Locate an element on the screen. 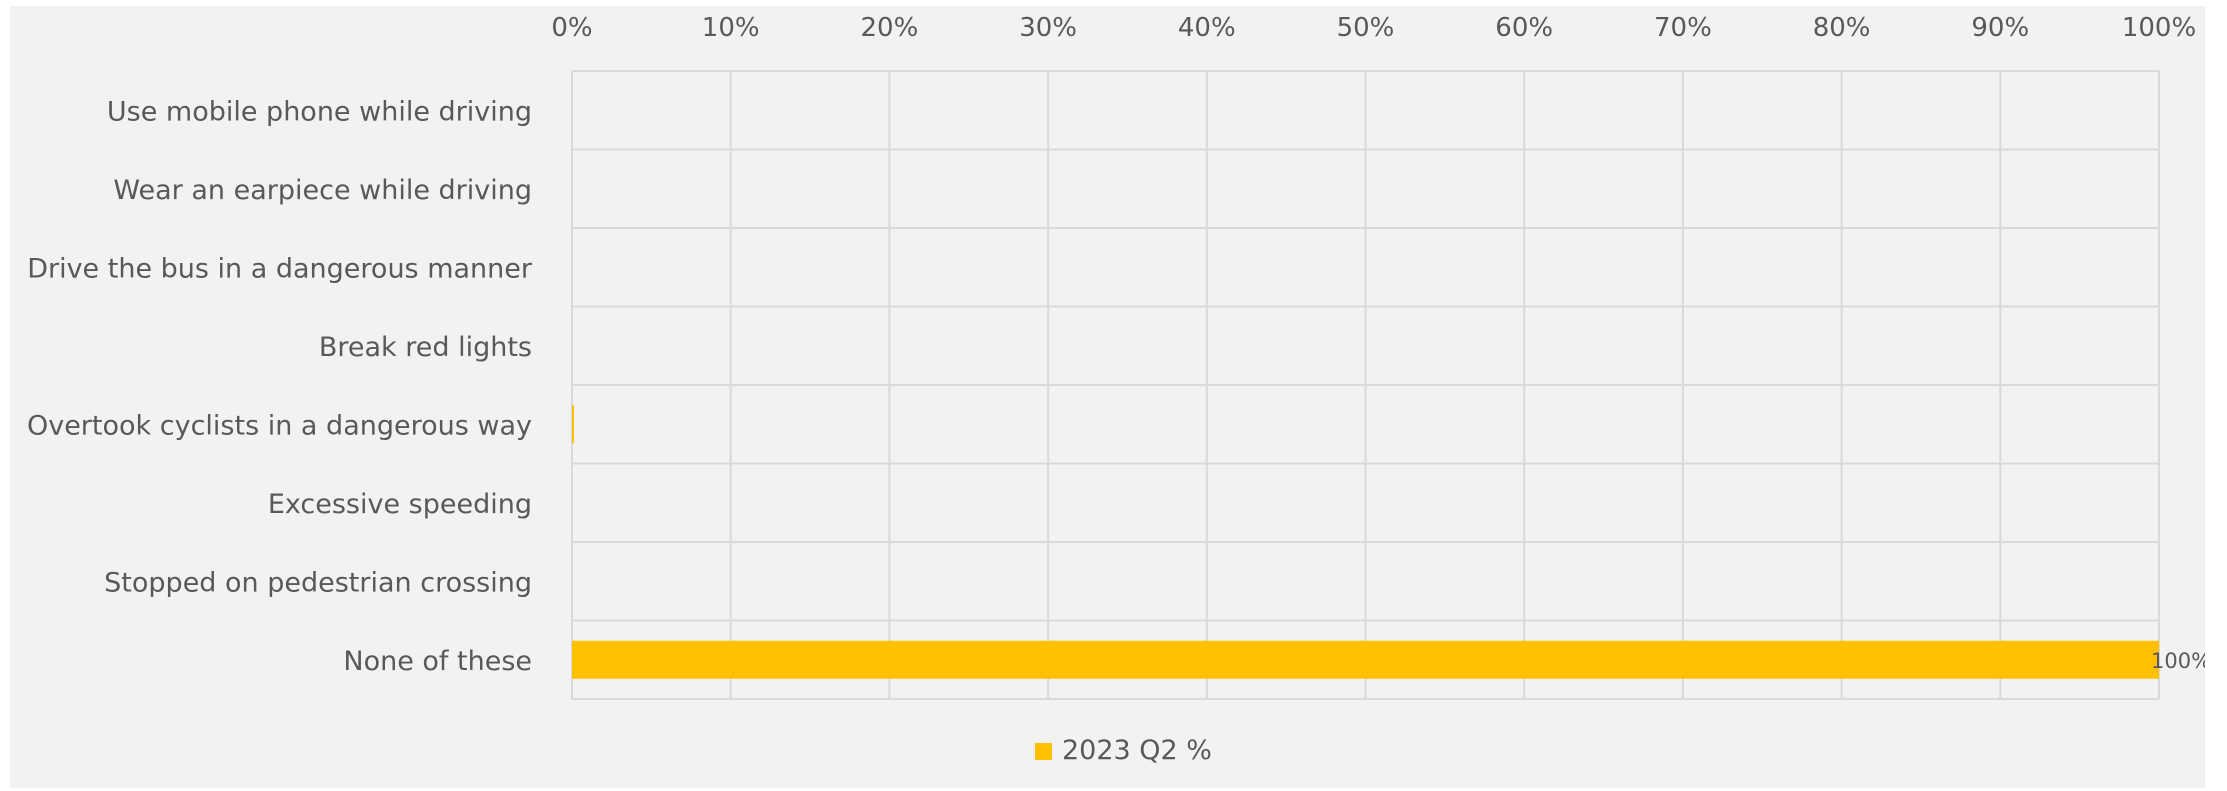 The height and width of the screenshot is (791, 2227). x-tick-label: 80% is located at coordinates (1842, 28).